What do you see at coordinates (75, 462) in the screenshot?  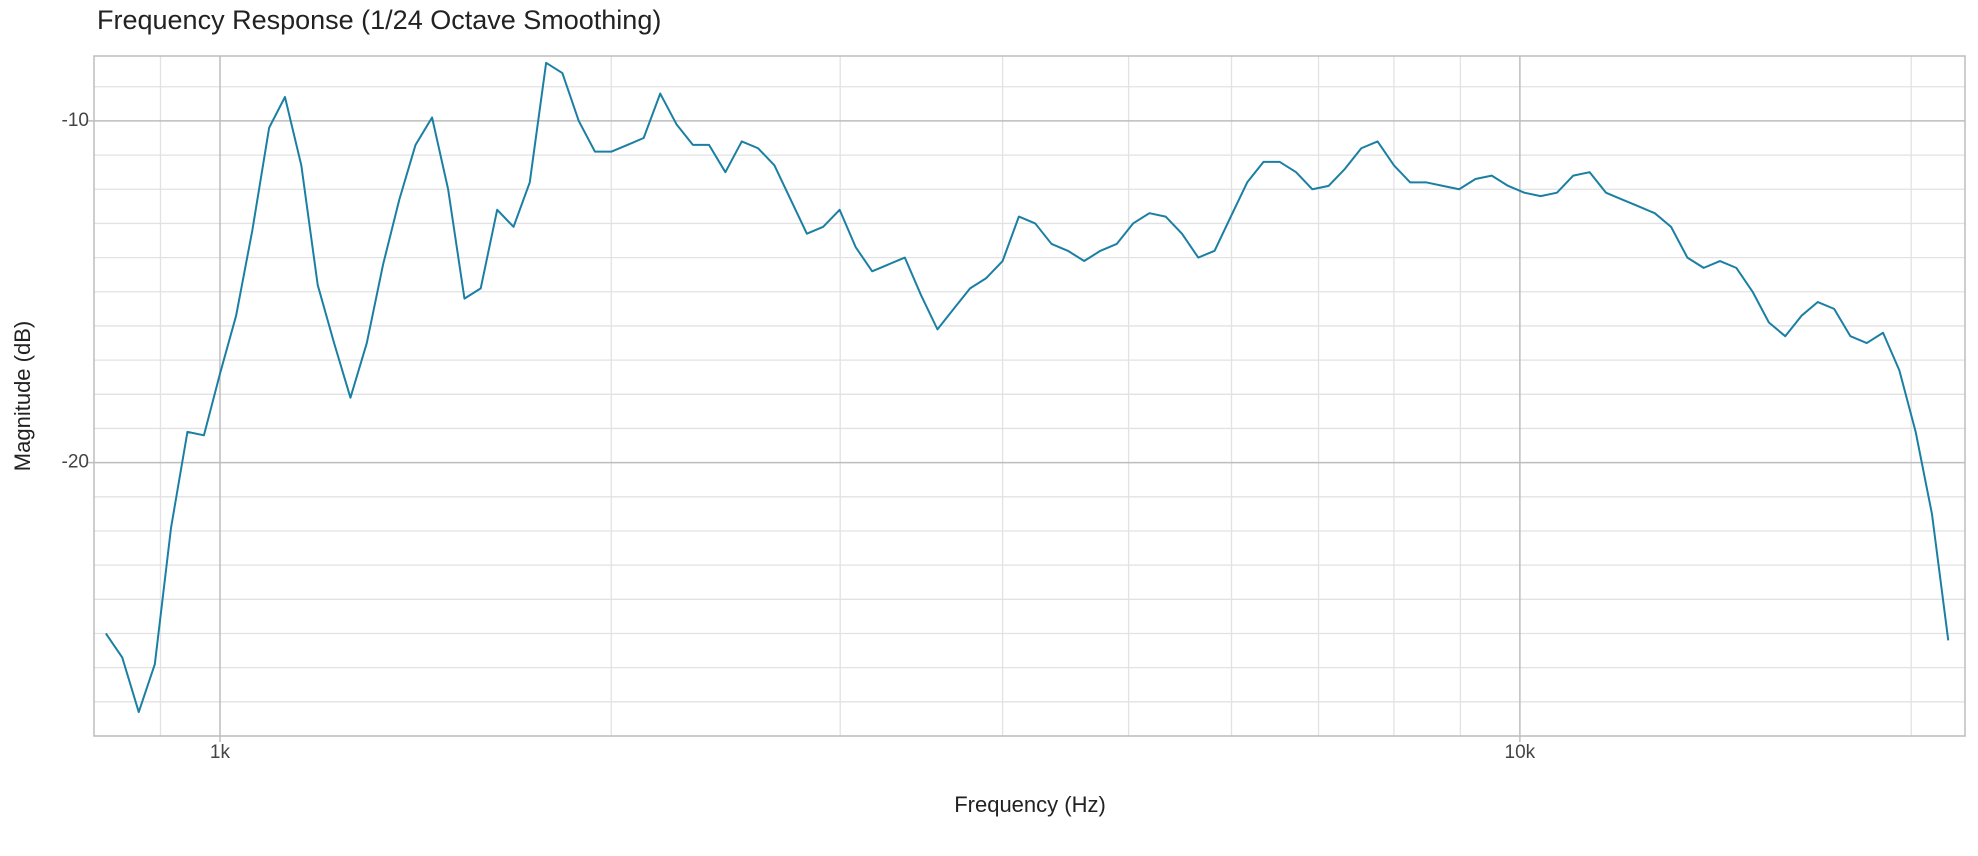 I see `y-tick-label: -20` at bounding box center [75, 462].